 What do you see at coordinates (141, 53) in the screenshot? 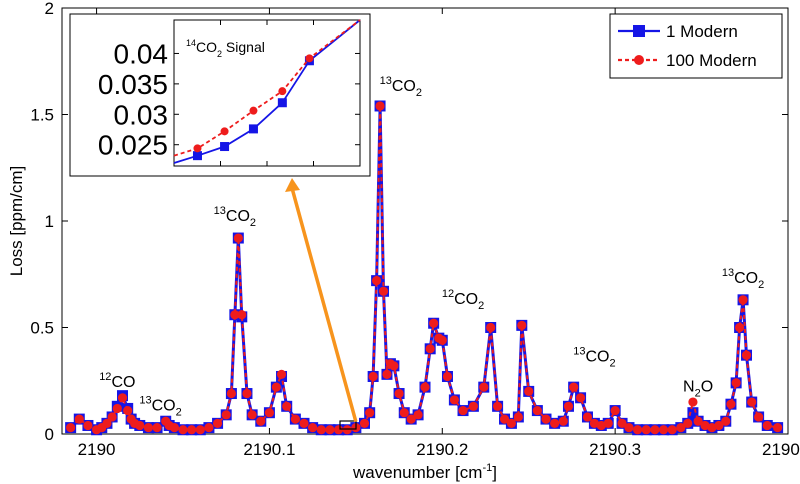
I see `inset-y-tick-label: 0.04` at bounding box center [141, 53].